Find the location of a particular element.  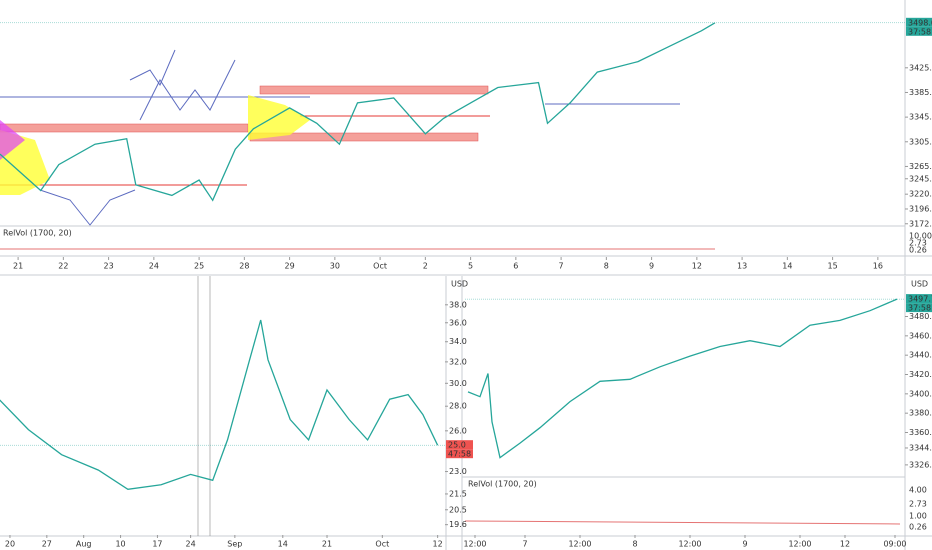

y-tick-label: 38.0 is located at coordinates (458, 304).